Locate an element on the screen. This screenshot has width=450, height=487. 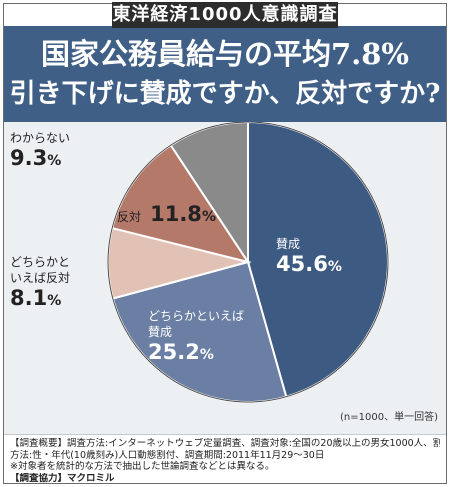
slice-label-somewhat-oppose: どちらかと いえば反対 8.1% is located at coordinates (40, 282).